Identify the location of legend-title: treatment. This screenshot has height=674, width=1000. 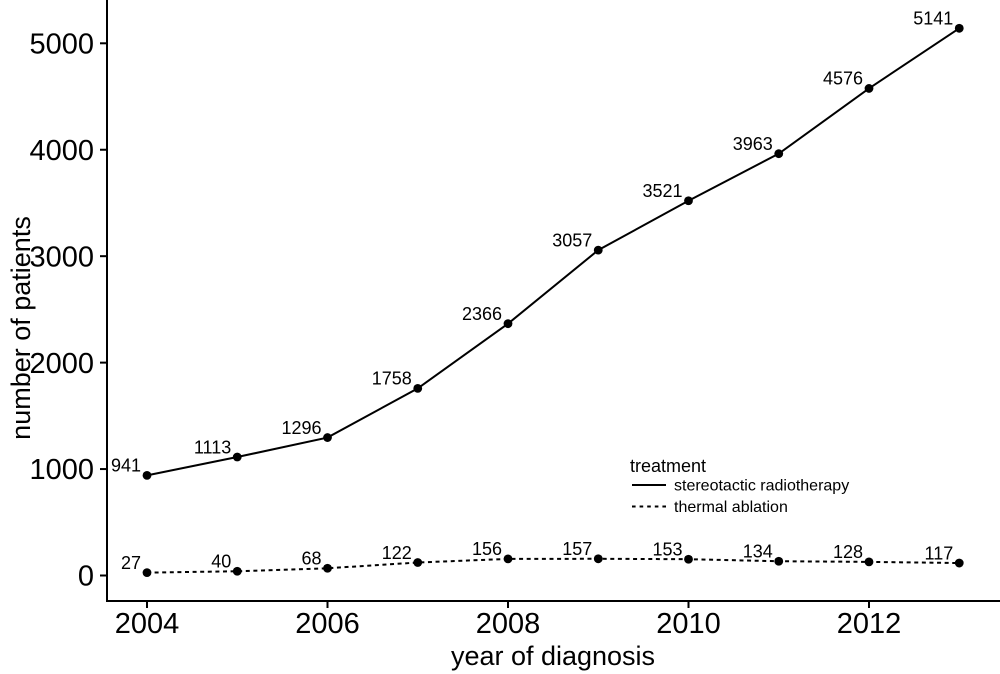
(668, 466).